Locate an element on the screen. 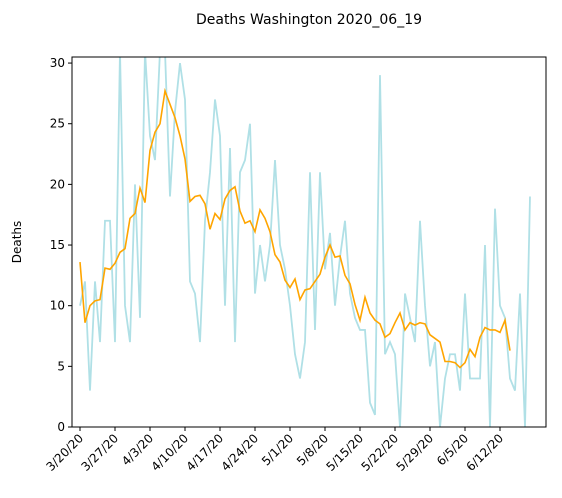  x-tick-label: 5/15/20 is located at coordinates (345, 452).